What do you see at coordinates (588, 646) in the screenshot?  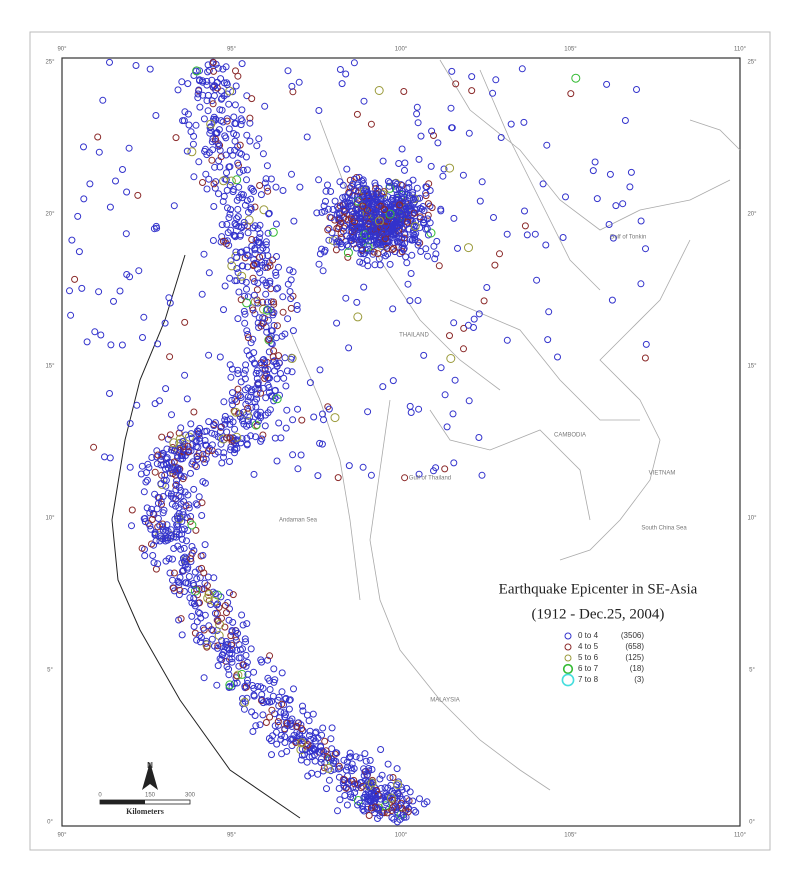 I see `legend-label: 4 to 5` at bounding box center [588, 646].